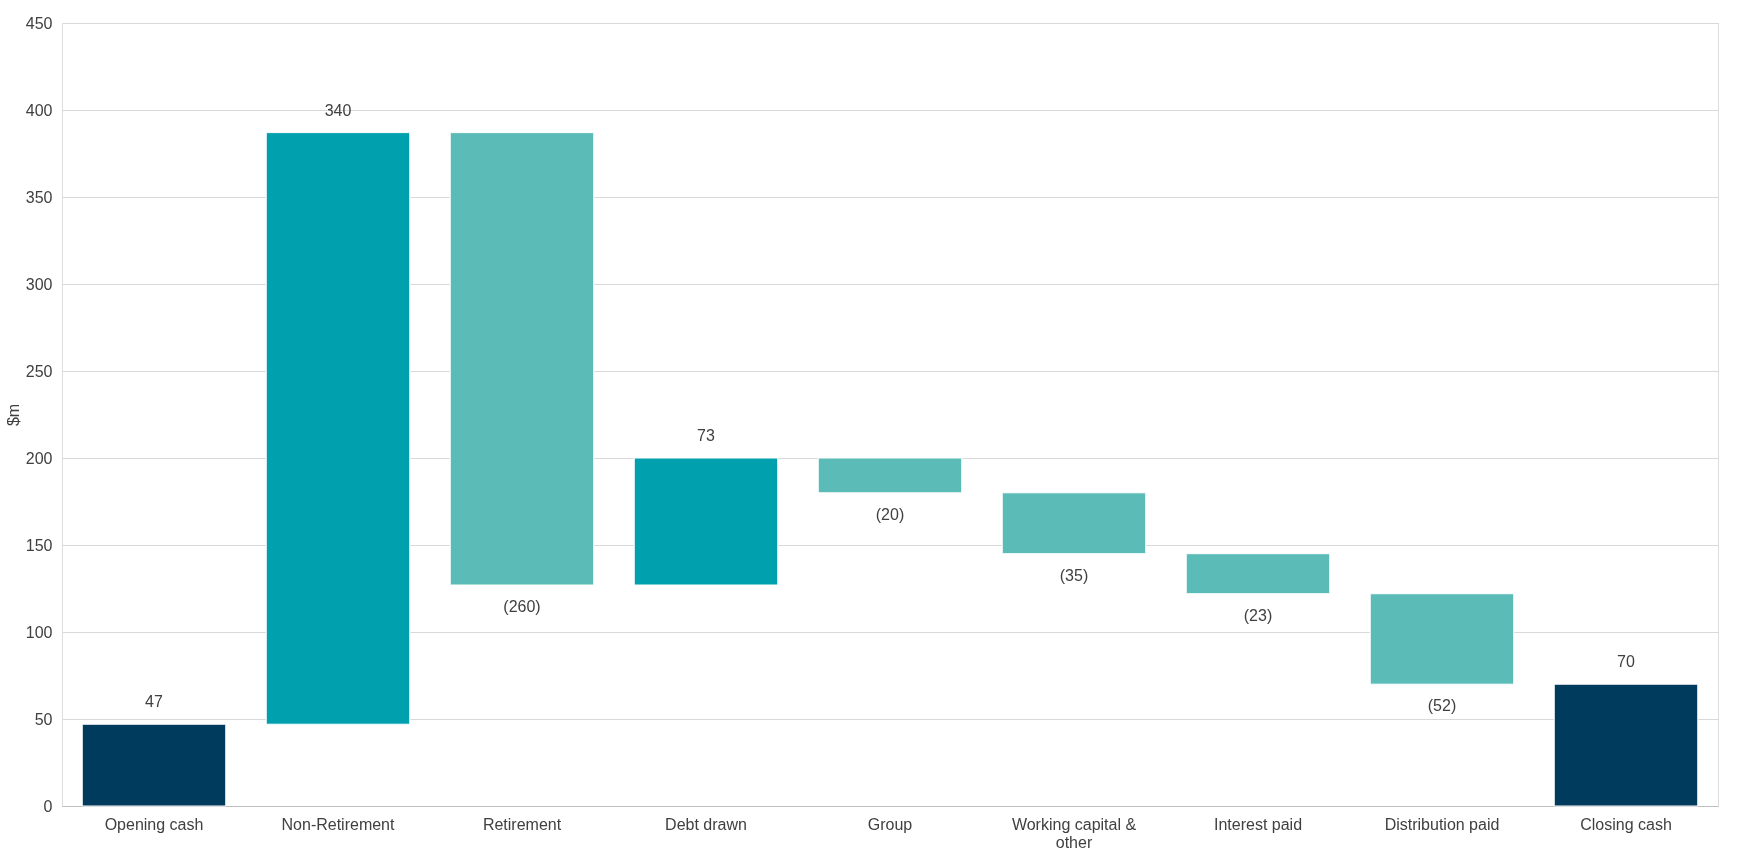  Describe the element at coordinates (1074, 575) in the screenshot. I see `data-label: (35)` at that location.